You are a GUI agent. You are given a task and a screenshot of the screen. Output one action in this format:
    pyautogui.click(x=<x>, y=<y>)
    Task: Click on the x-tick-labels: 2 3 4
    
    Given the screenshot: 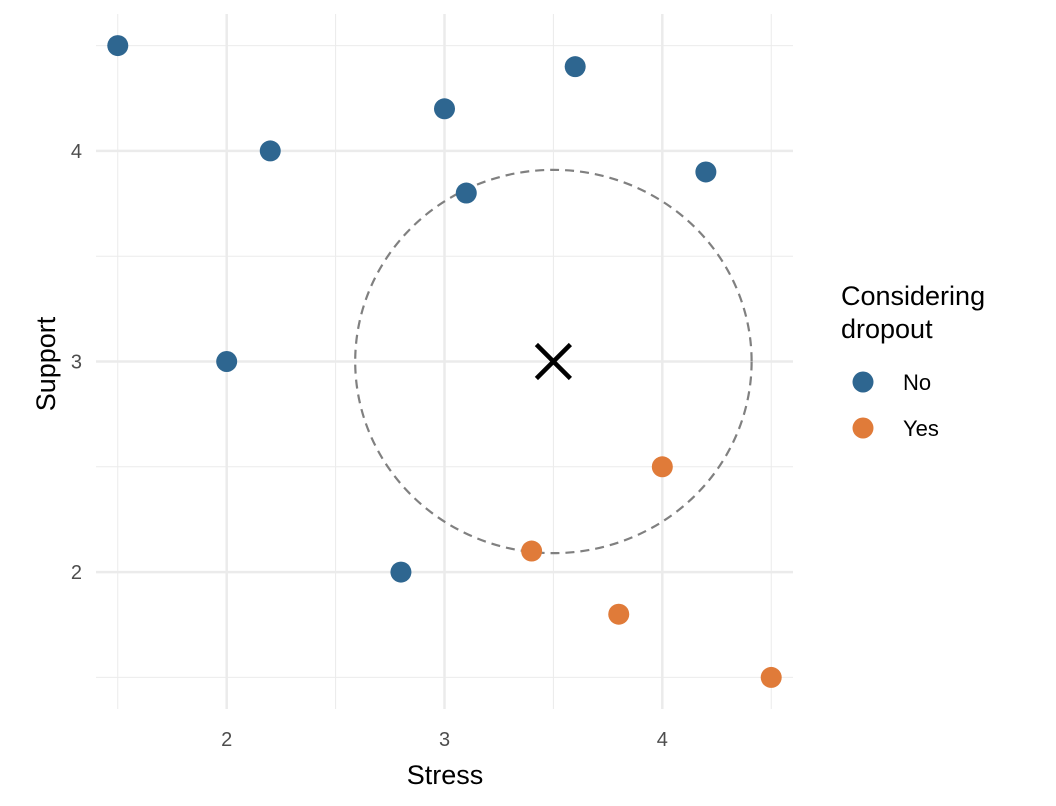 What is the action you would take?
    pyautogui.click(x=444, y=740)
    